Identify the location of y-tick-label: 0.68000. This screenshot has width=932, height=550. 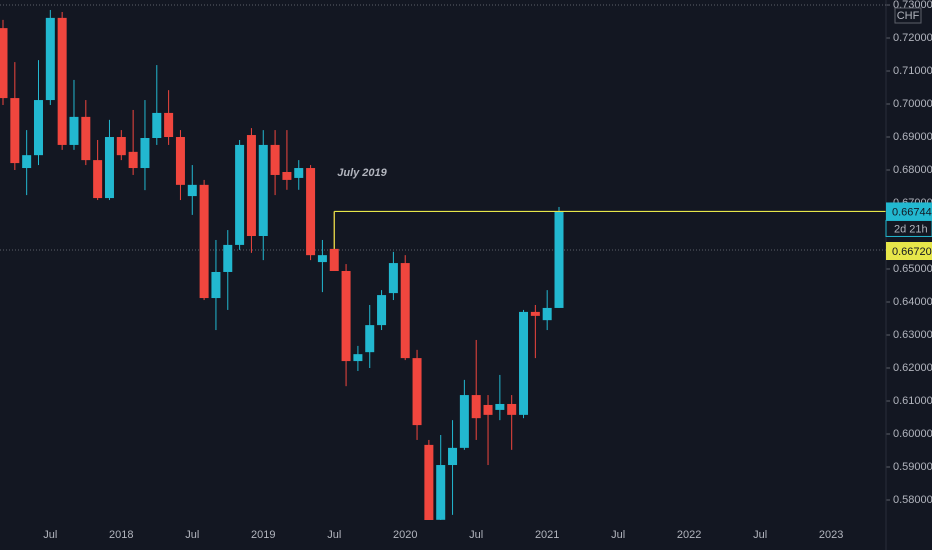
(912, 170).